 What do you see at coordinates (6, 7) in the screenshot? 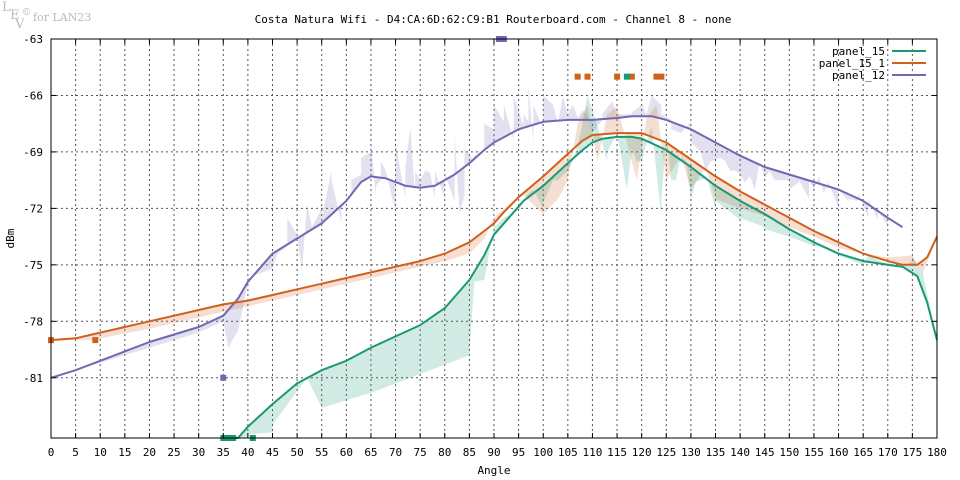
I see `watermark-l: L` at bounding box center [6, 7].